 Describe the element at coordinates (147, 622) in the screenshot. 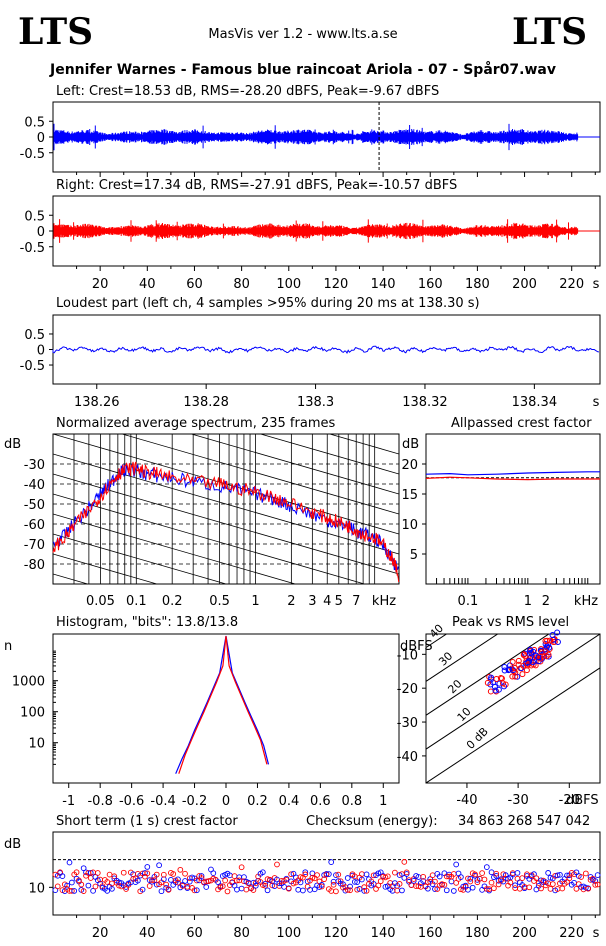

I see `histogram-title: Histogram, "bits": 13.8/13.8` at that location.